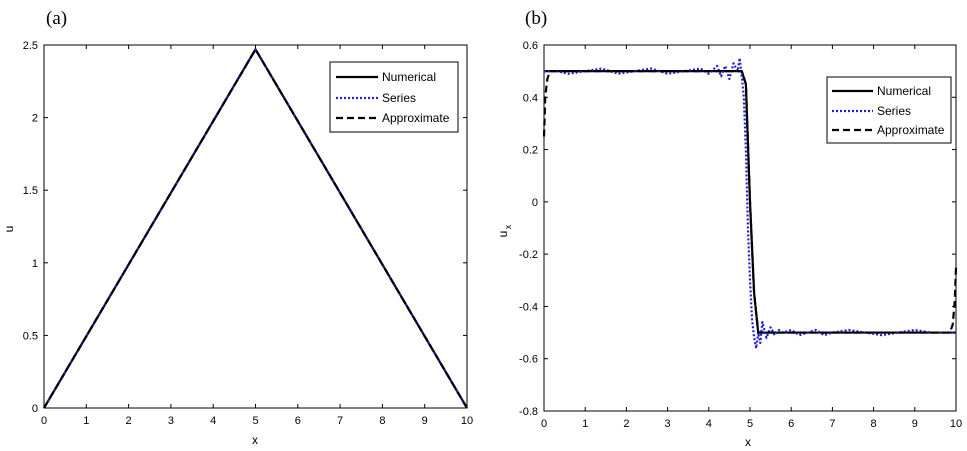  I want to click on panel-b-ytick-label: -0.6, so click(528, 360).